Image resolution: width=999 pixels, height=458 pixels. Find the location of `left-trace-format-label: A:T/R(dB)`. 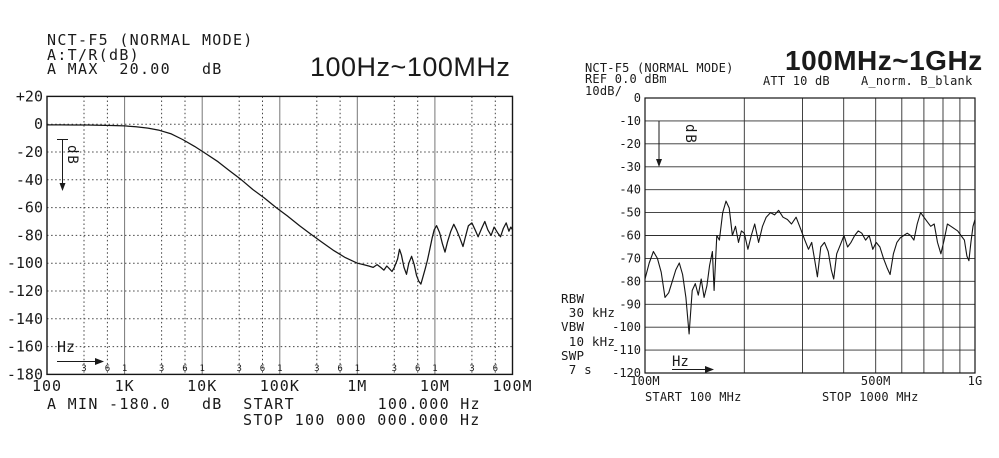

left-trace-format-label: A:T/R(dB) is located at coordinates (93, 54).